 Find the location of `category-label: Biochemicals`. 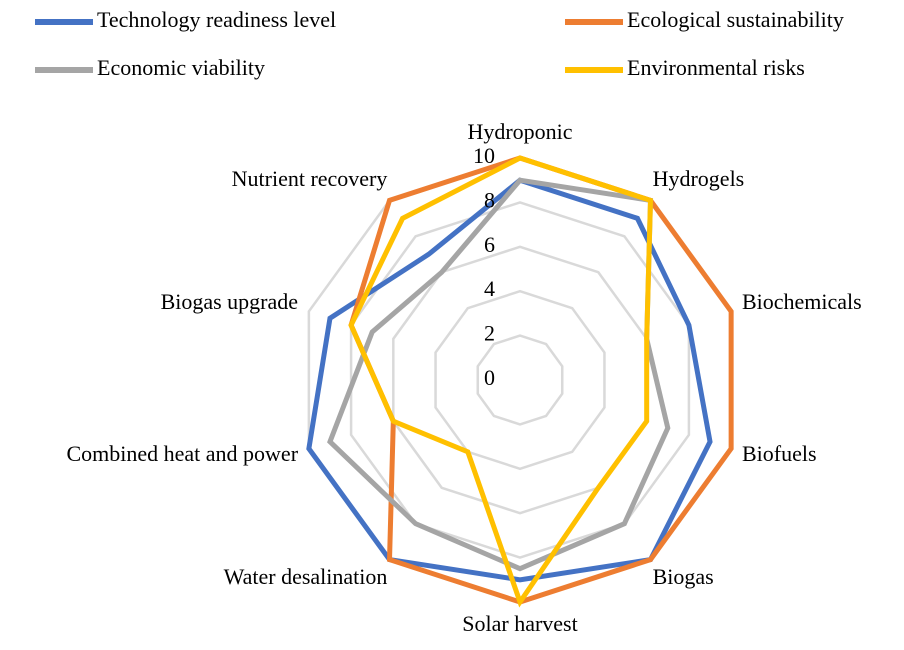

category-label: Biochemicals is located at coordinates (802, 301).